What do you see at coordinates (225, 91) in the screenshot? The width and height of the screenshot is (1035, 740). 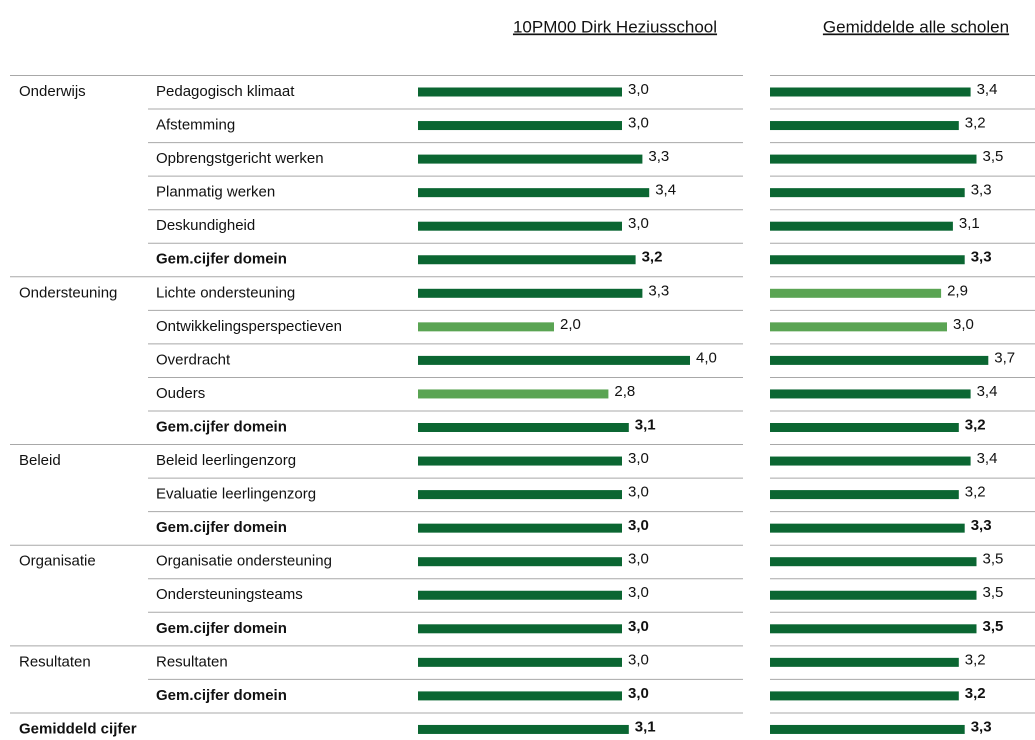 I see `row-label: Pedagogisch klimaat` at bounding box center [225, 91].